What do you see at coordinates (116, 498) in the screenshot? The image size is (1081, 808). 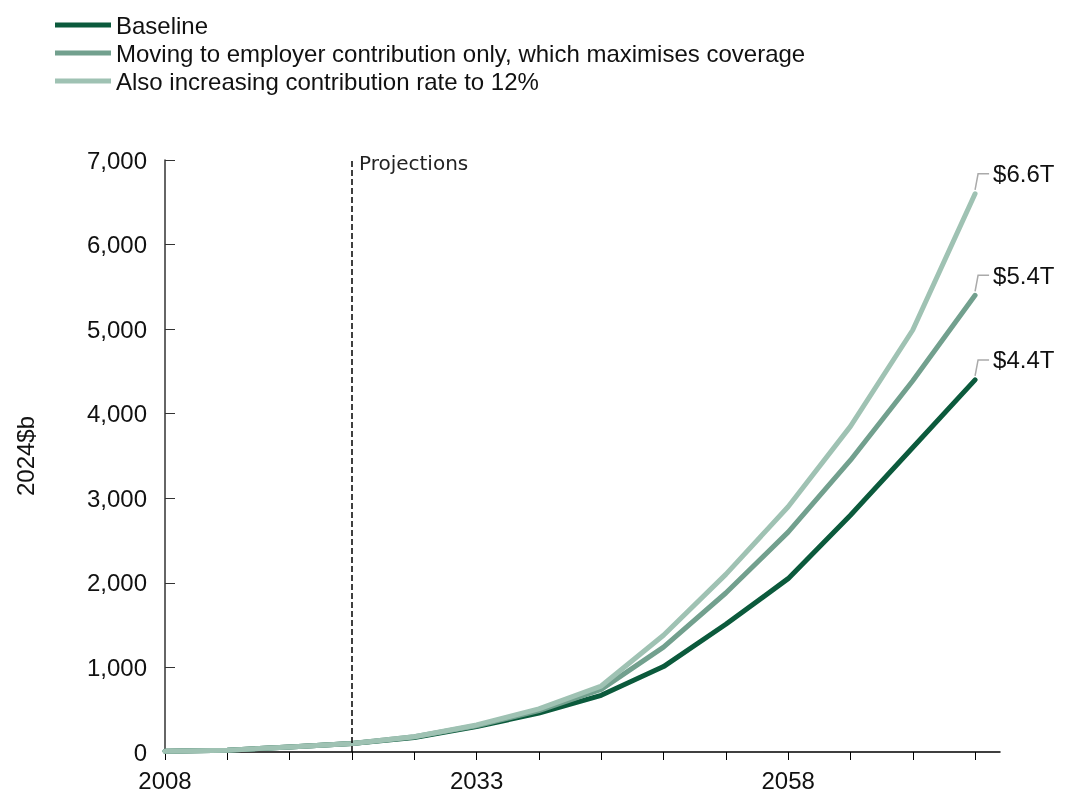 I see `y-tick-label: 3,000` at bounding box center [116, 498].